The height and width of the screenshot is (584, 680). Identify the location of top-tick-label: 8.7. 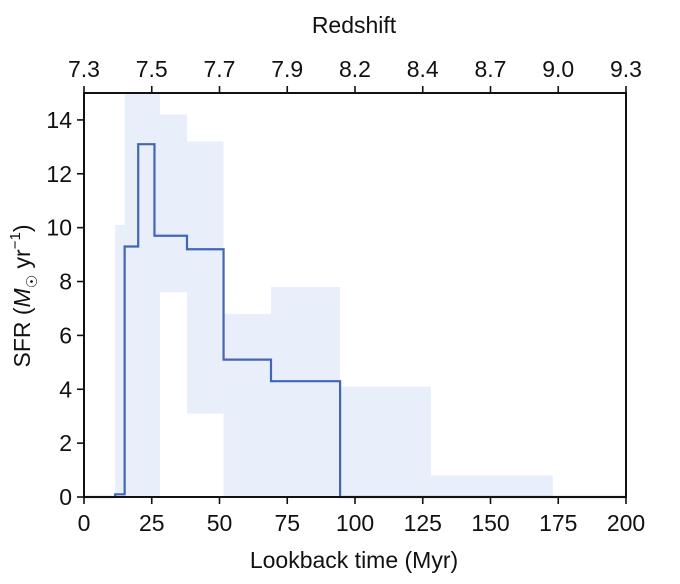
(491, 69).